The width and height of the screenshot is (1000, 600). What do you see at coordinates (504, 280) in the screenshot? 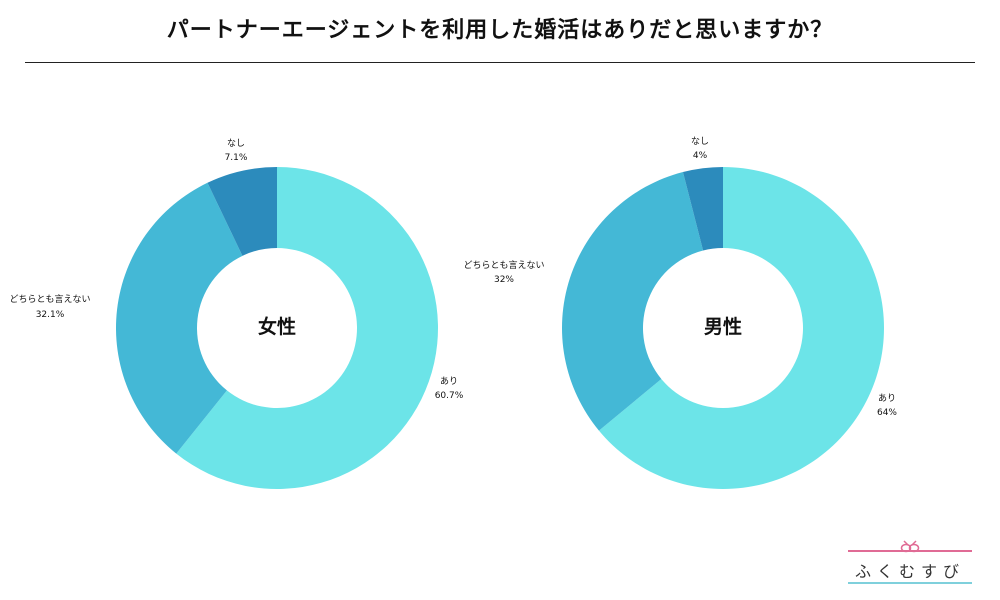
I see `value-male-dochira: 32%` at bounding box center [504, 280].